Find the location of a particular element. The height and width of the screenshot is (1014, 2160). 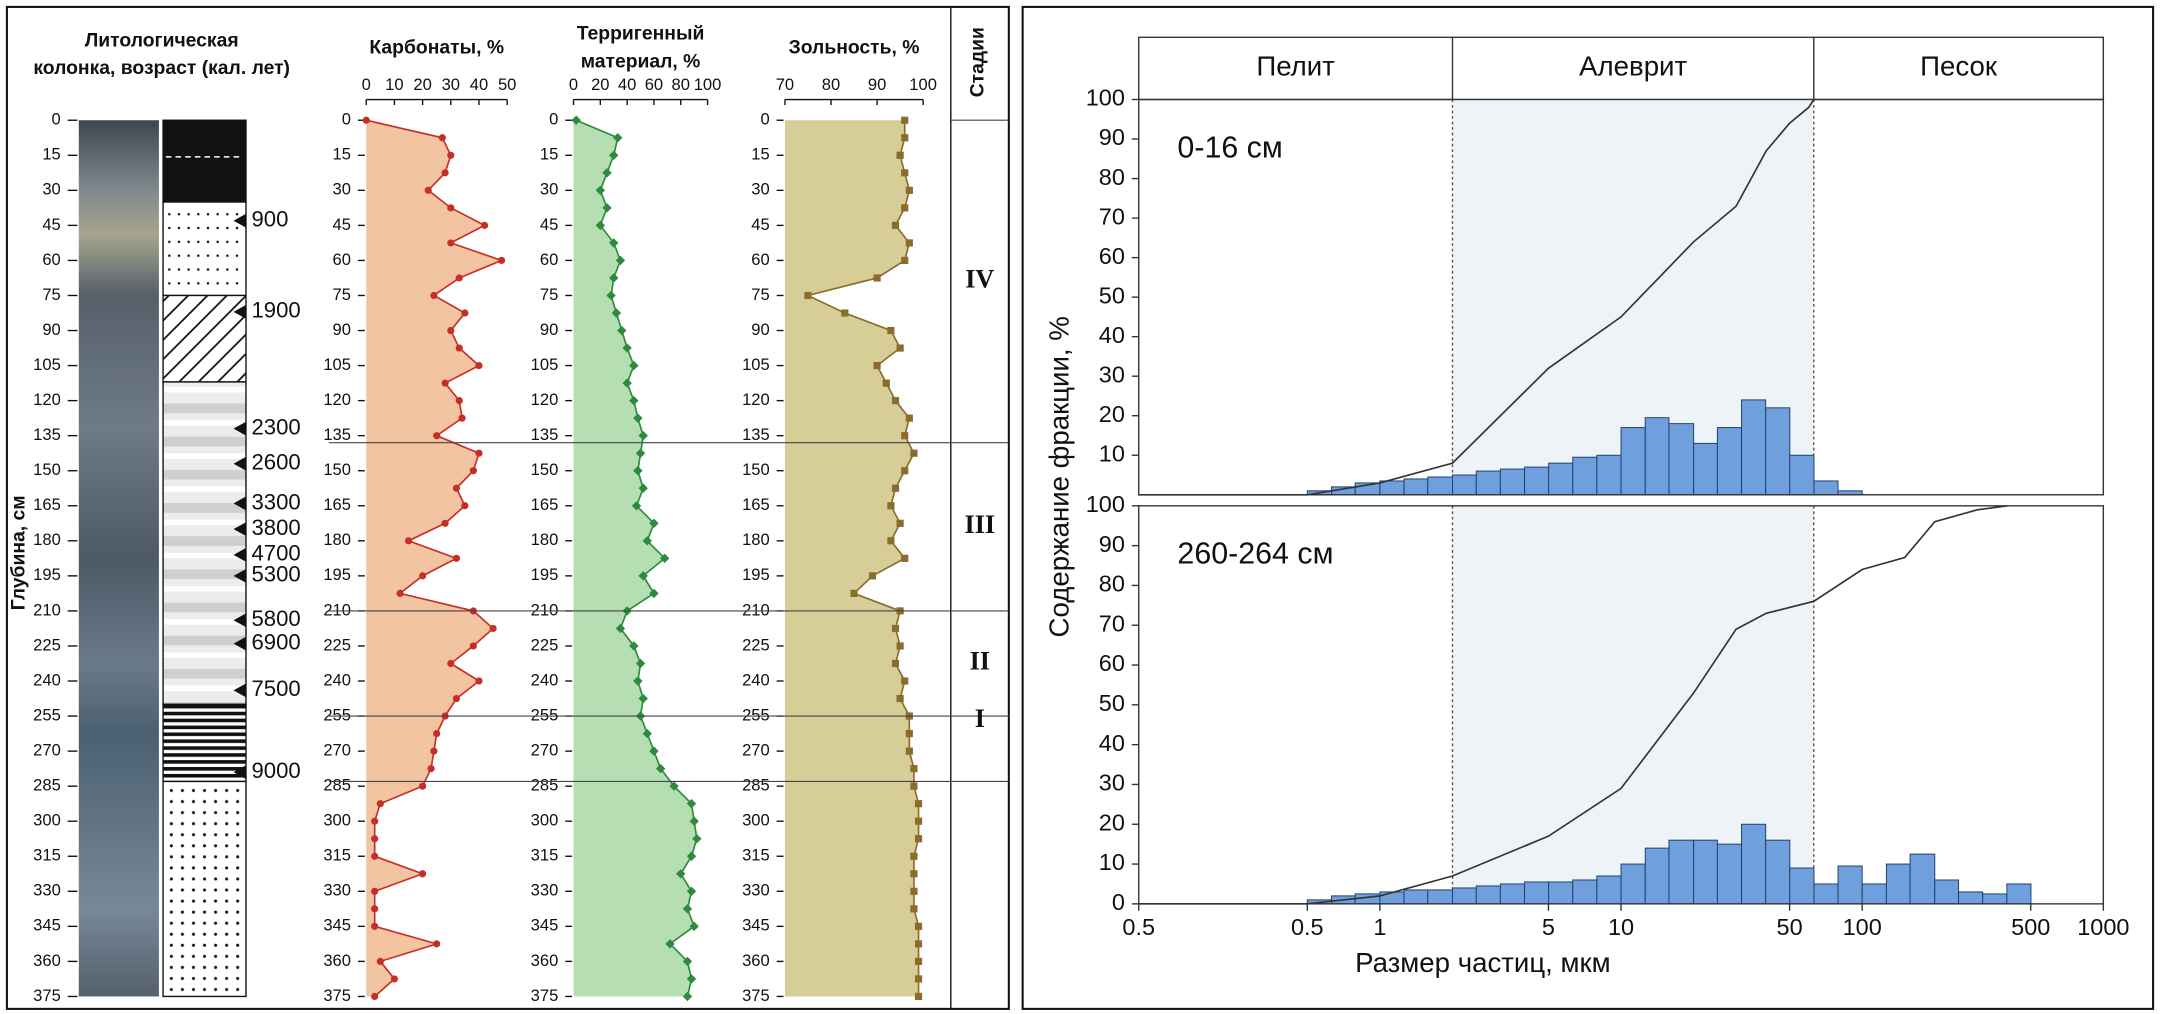

stage-label: I is located at coordinates (980, 718).